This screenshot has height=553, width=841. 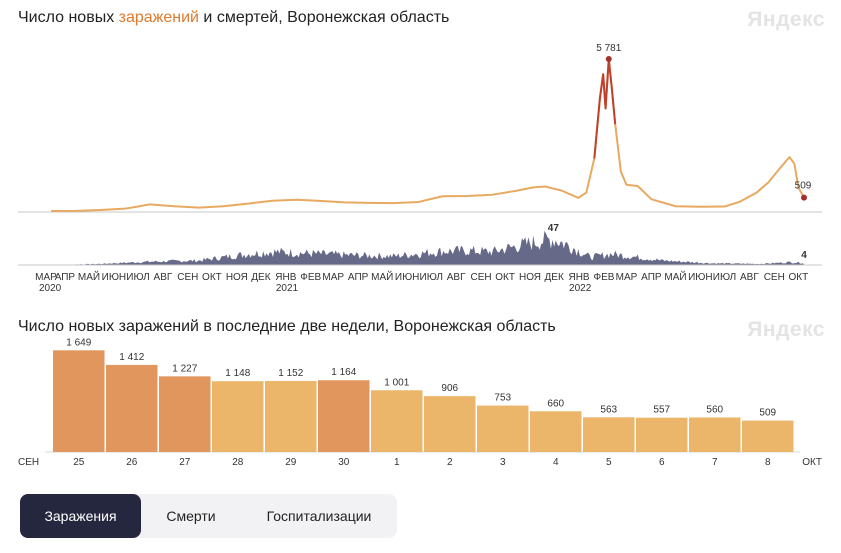 What do you see at coordinates (608, 59) in the screenshot?
I see `cases-peak-point` at bounding box center [608, 59].